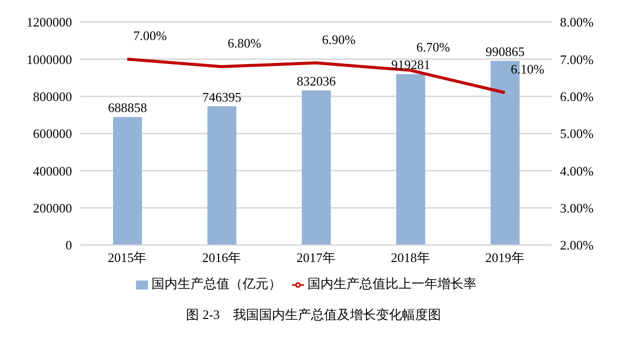  What do you see at coordinates (577, 170) in the screenshot?
I see `y2-tick-label: 4.00%` at bounding box center [577, 170].